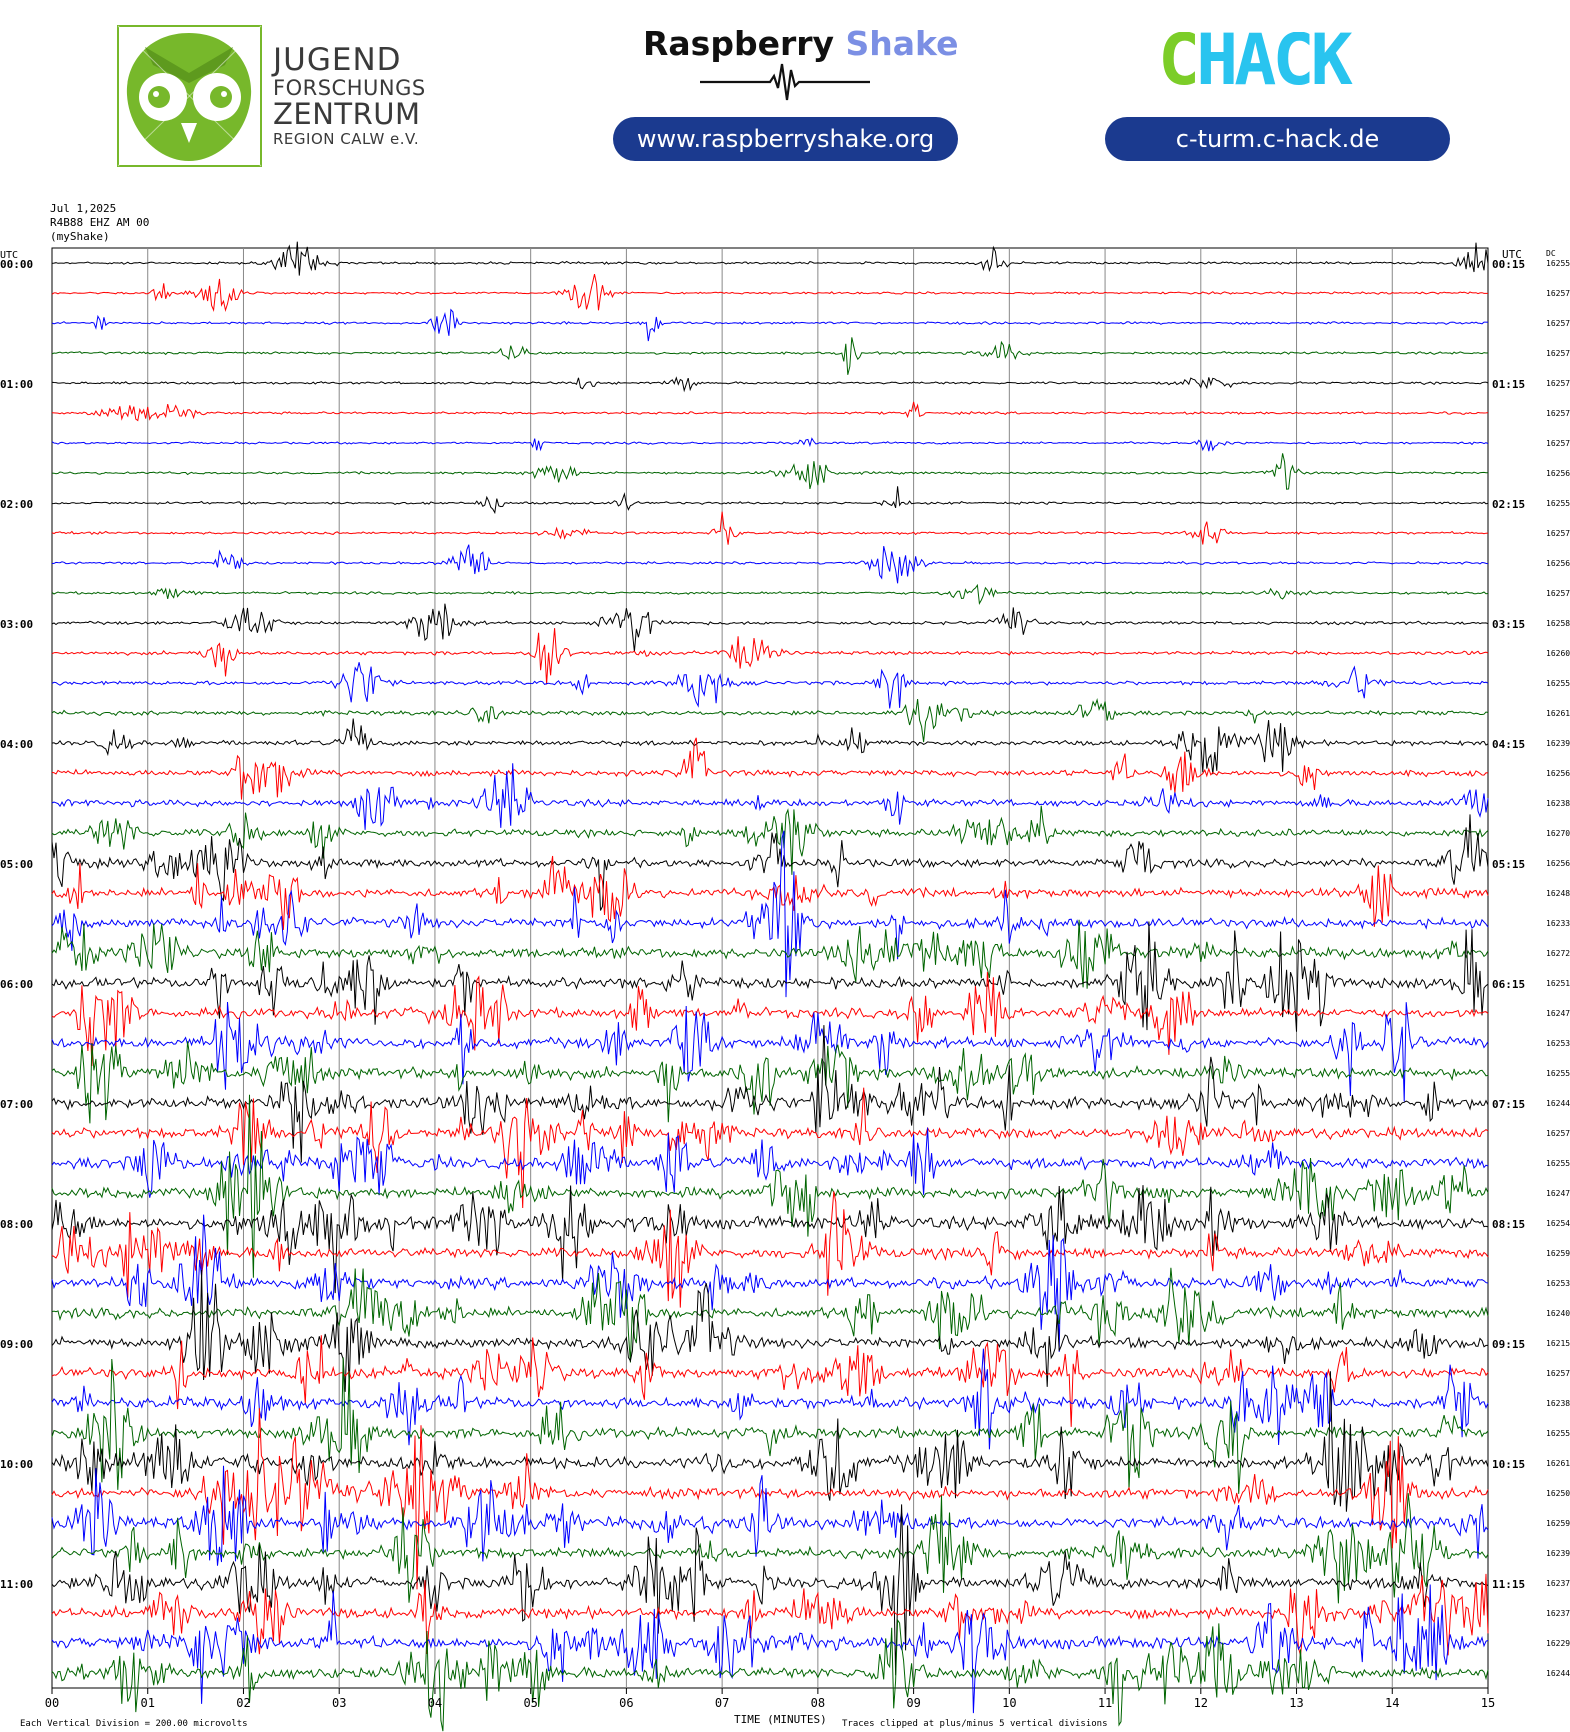 The image size is (1570, 1732). Describe the element at coordinates (1558, 503) in the screenshot. I see `dc-value-8: 16255` at that location.